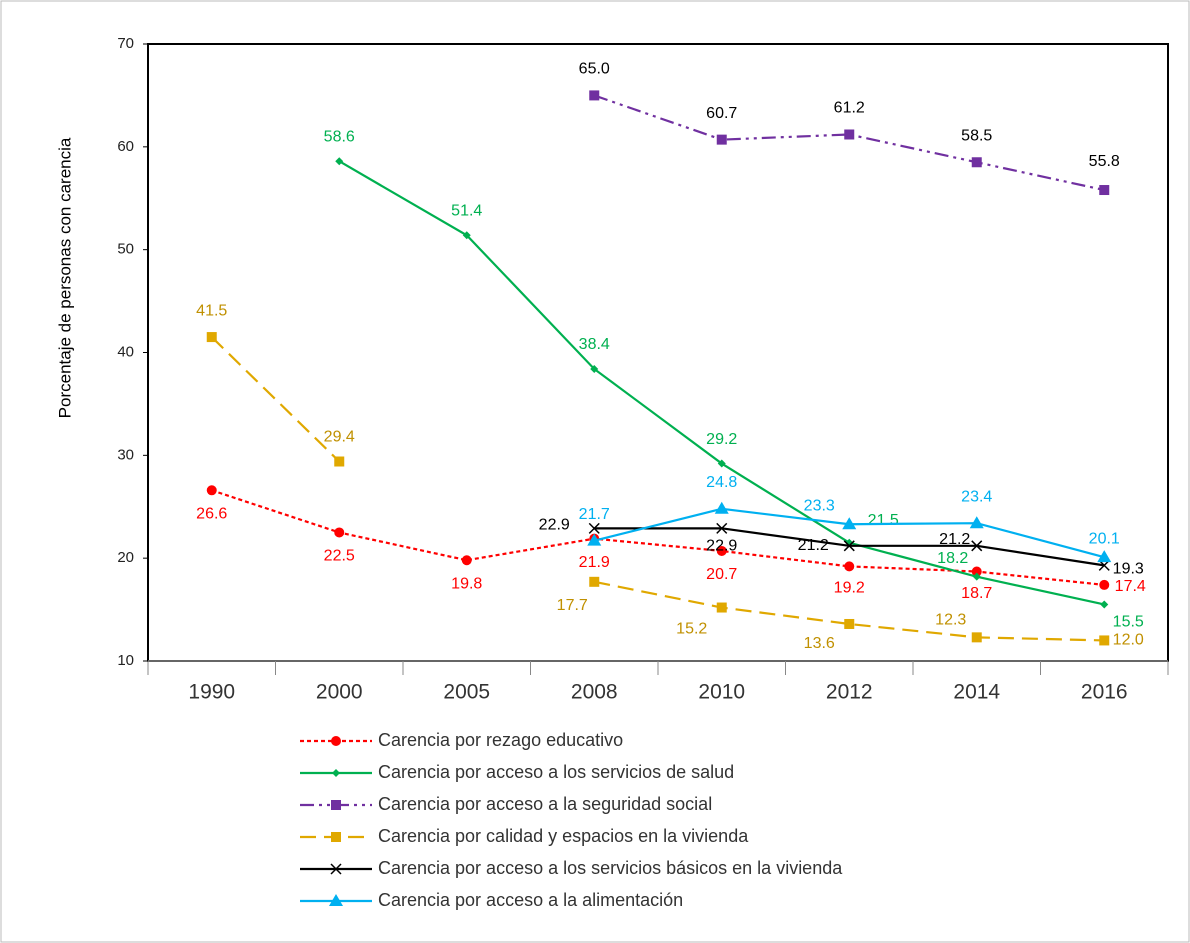 Image resolution: width=1190 pixels, height=943 pixels. What do you see at coordinates (691, 629) in the screenshot?
I see `data-label: 15.2` at bounding box center [691, 629].